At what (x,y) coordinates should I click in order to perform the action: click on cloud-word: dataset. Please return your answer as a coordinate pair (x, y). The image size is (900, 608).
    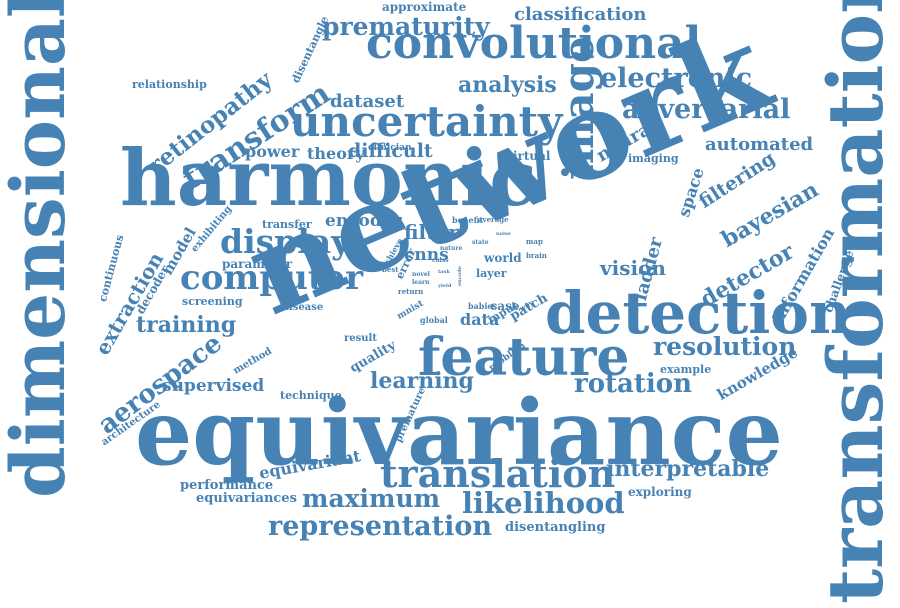
    Looking at the image, I should click on (367, 101).